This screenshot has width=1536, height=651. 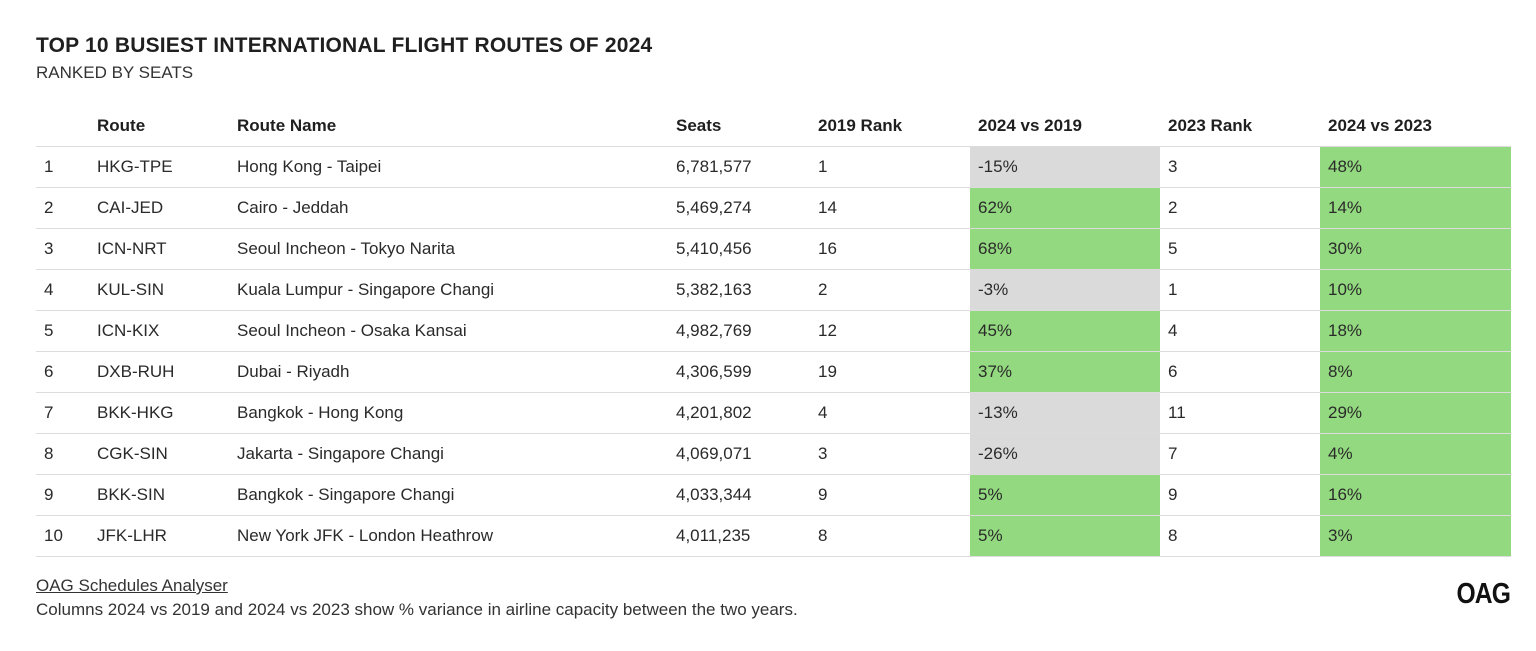 What do you see at coordinates (890, 208) in the screenshot?
I see `cell-2019-rank: 14` at bounding box center [890, 208].